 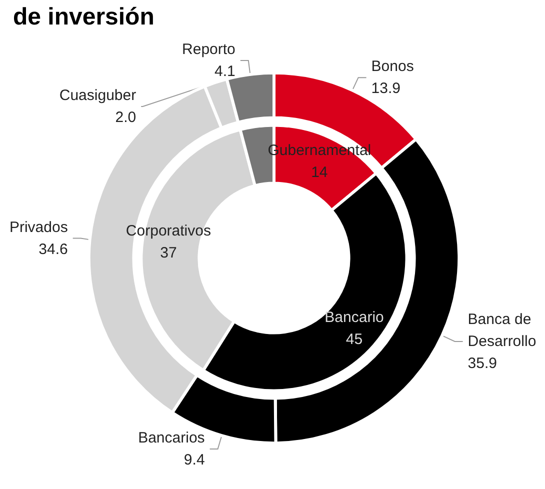 What do you see at coordinates (225, 71) in the screenshot?
I see `data-label: 4.1` at bounding box center [225, 71].